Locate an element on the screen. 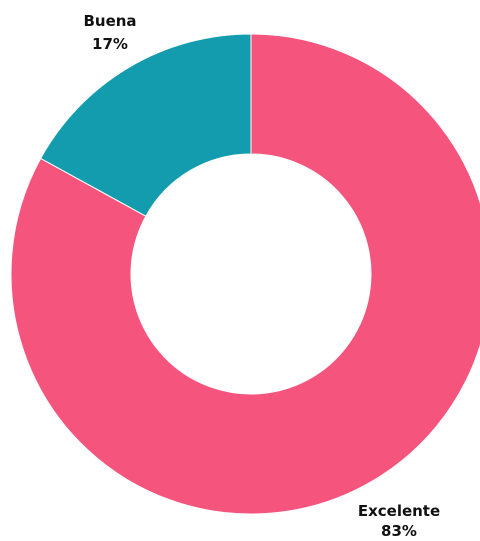 The width and height of the screenshot is (480, 541). slice-label-excelente: Excelente is located at coordinates (399, 511).